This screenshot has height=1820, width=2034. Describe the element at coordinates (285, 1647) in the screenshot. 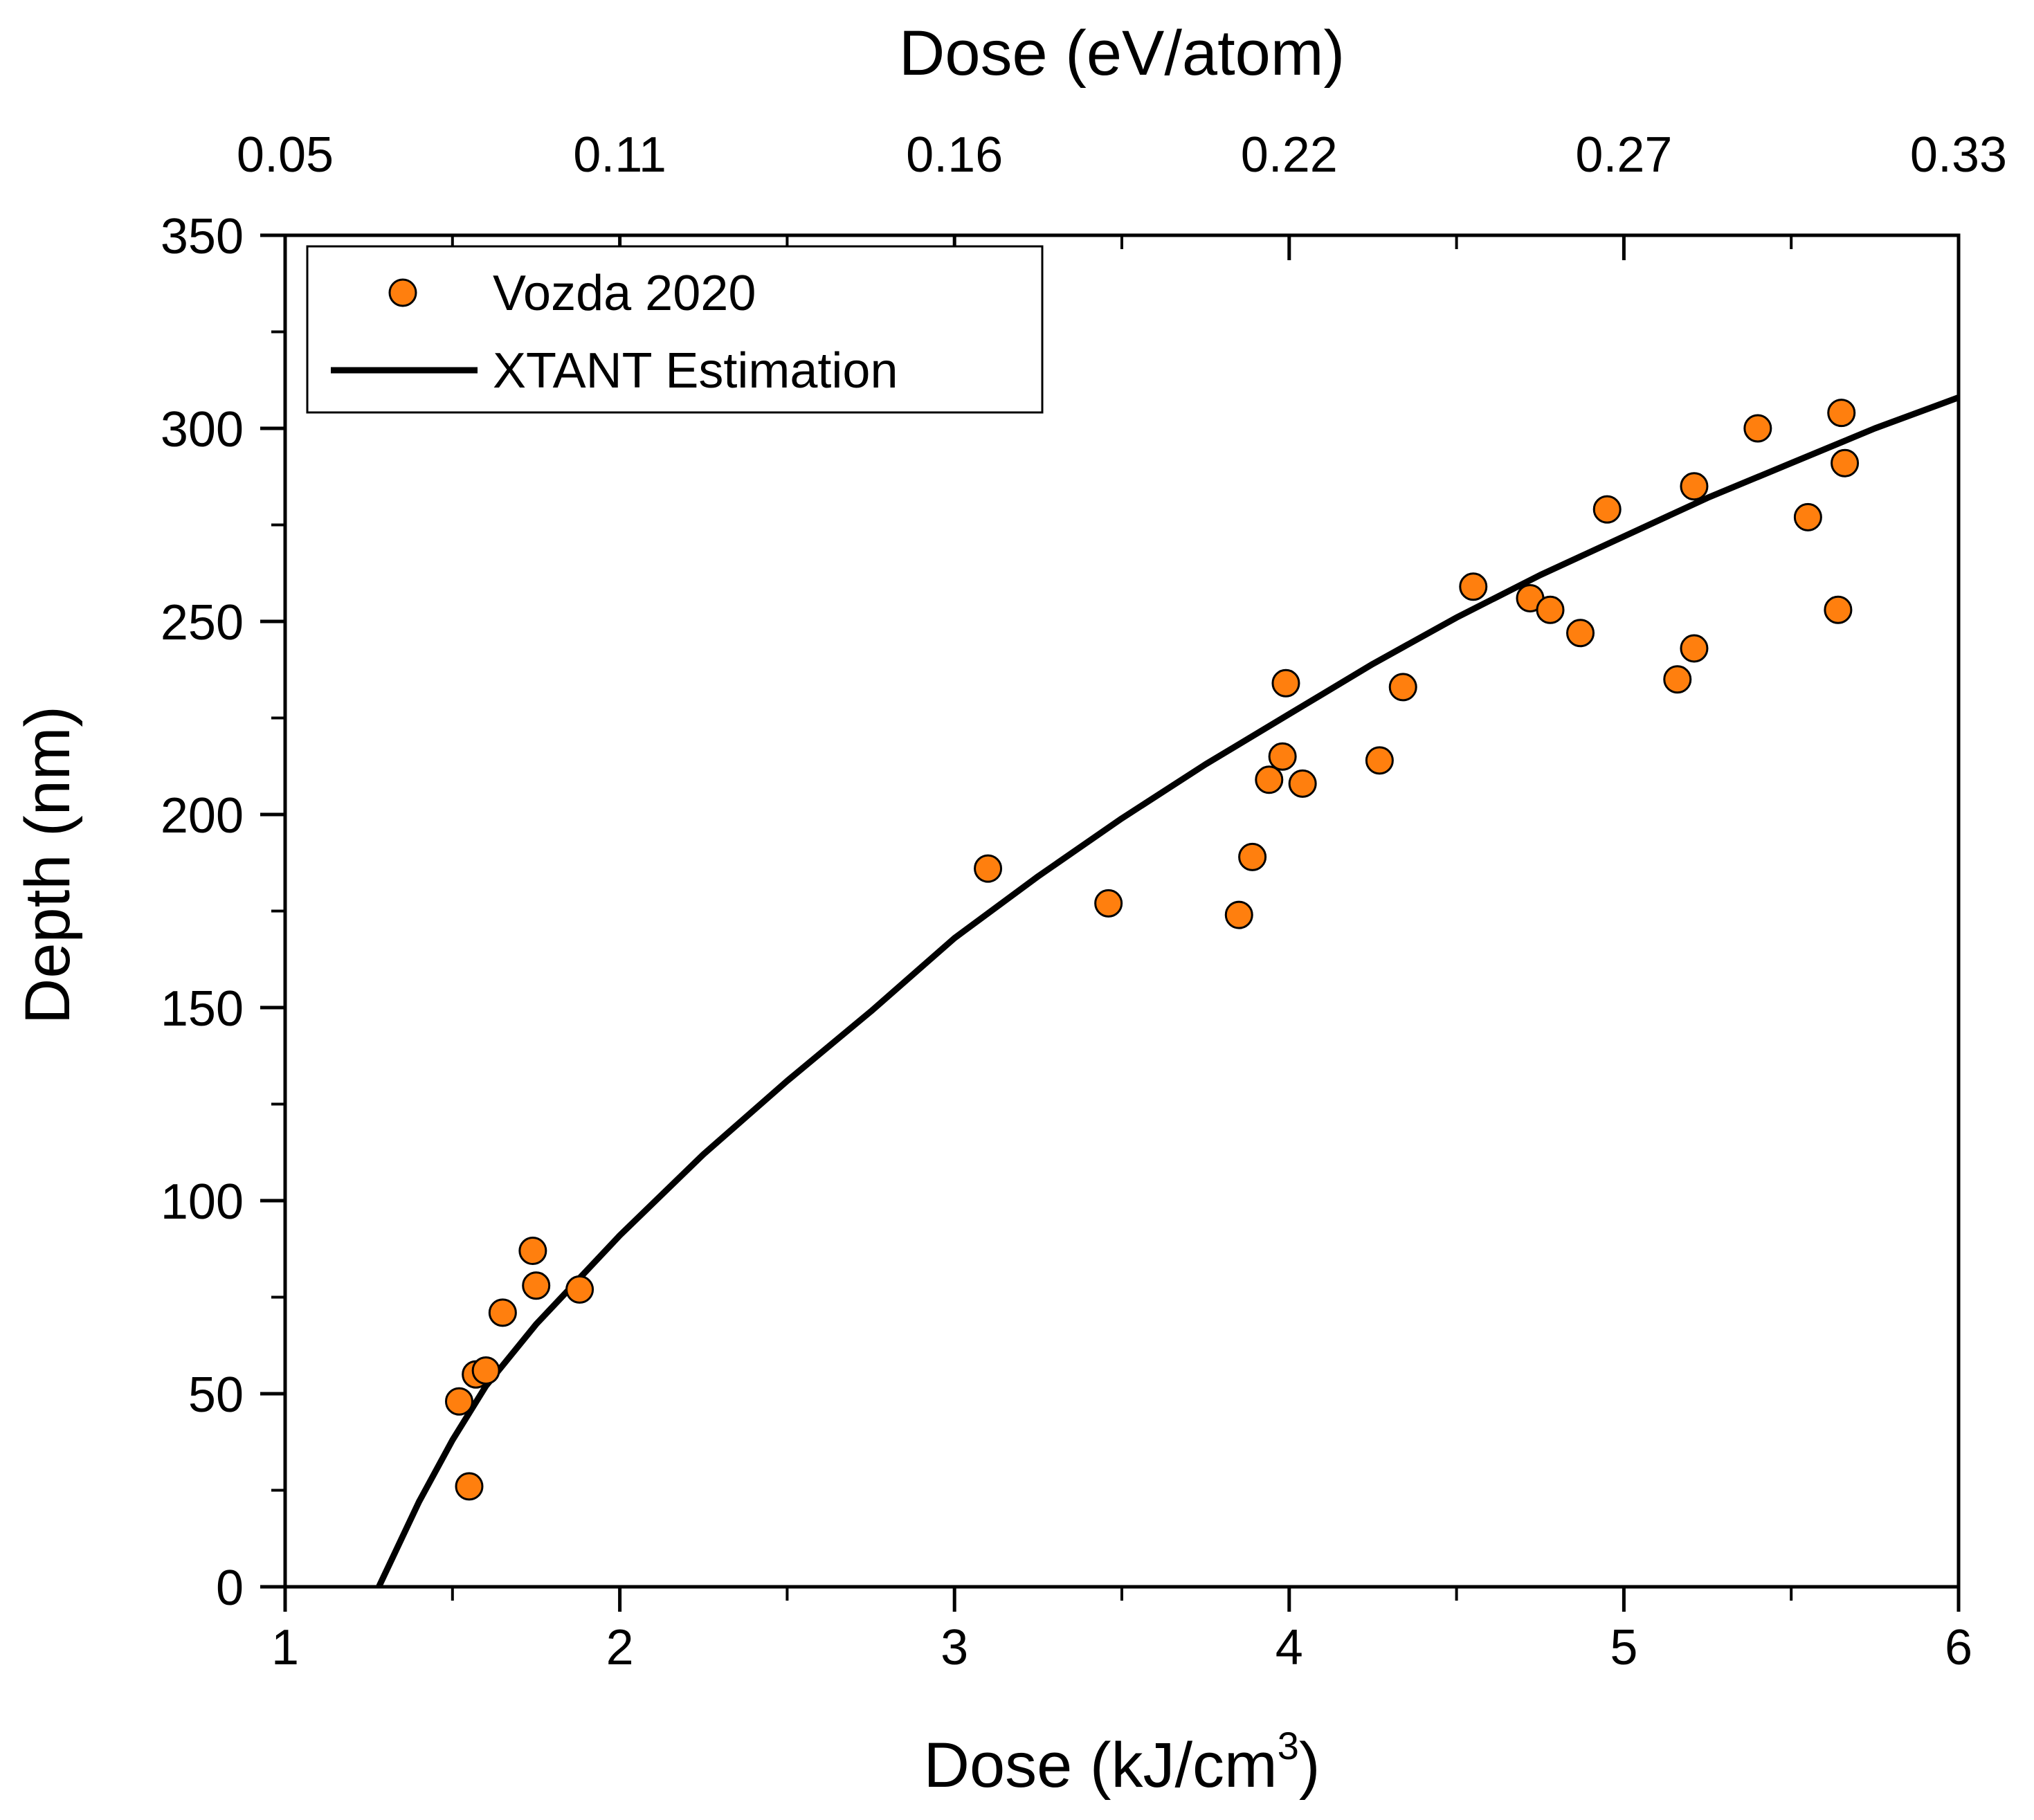

I see `x-tick-label: 1` at that location.